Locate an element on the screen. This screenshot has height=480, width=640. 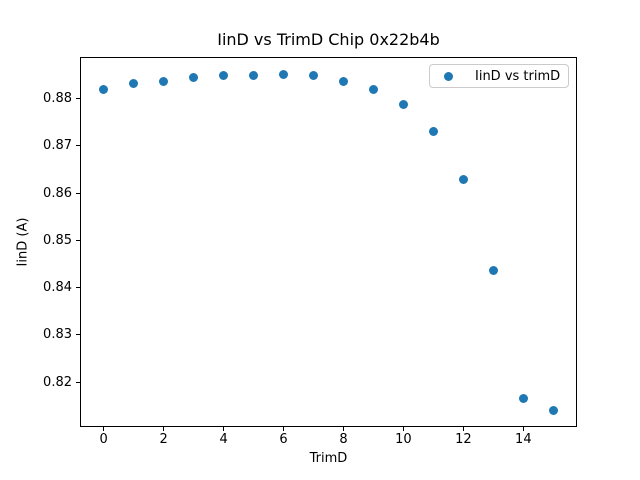
y-tick-label: 0.84 is located at coordinates (57, 288).